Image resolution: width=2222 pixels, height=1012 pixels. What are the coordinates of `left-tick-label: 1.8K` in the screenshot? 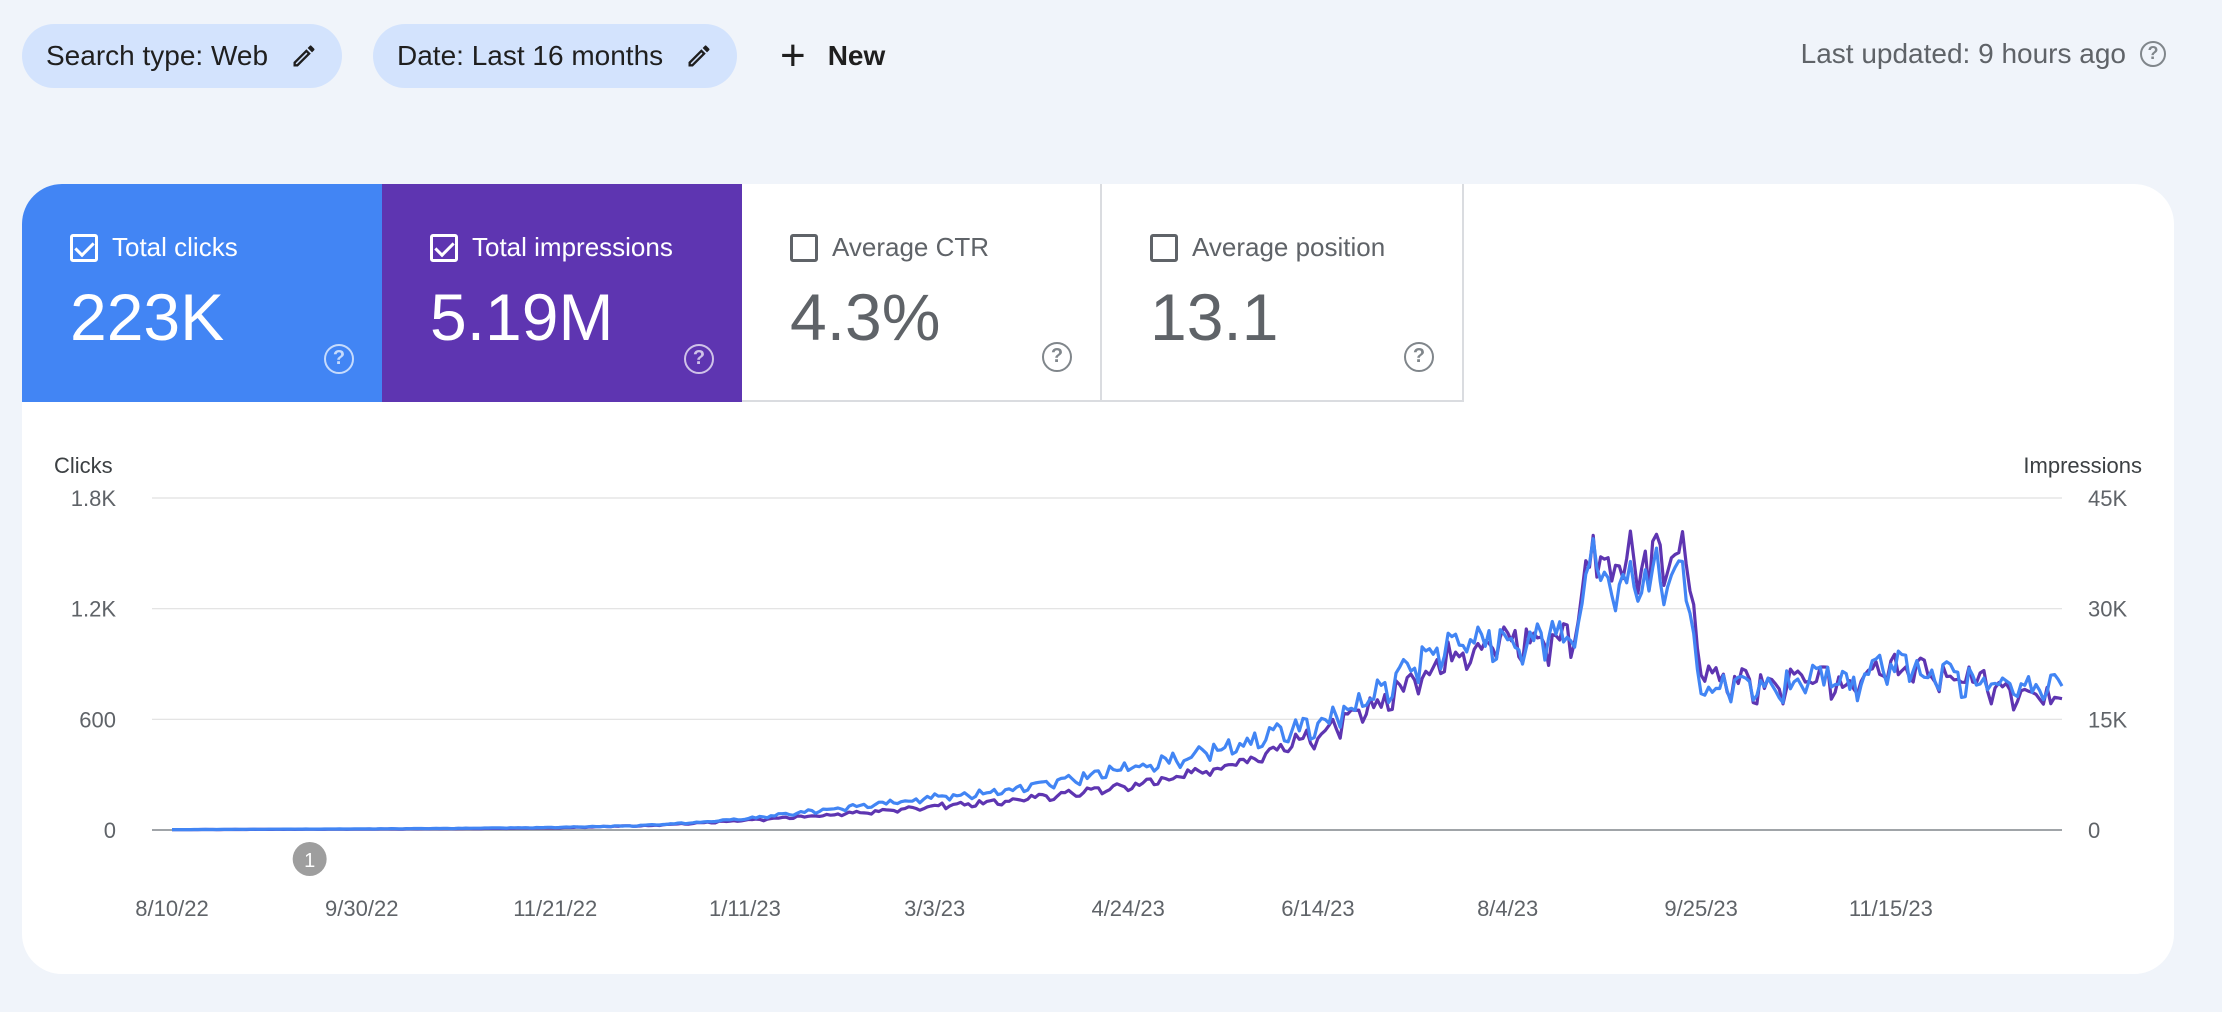 It's located at (94, 498).